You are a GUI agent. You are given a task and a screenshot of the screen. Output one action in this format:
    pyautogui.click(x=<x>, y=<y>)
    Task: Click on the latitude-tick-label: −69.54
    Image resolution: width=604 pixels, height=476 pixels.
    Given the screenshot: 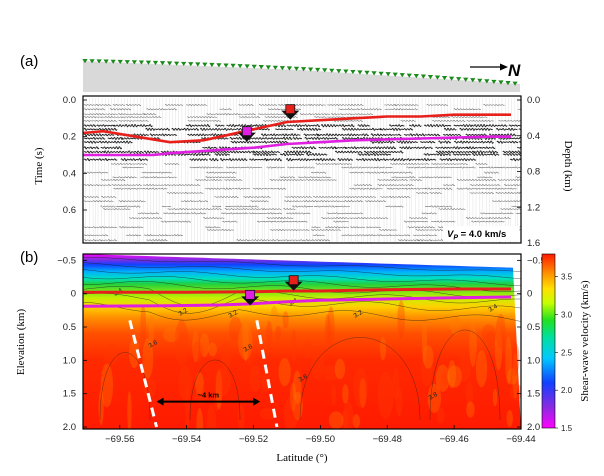 What is the action you would take?
    pyautogui.click(x=186, y=439)
    